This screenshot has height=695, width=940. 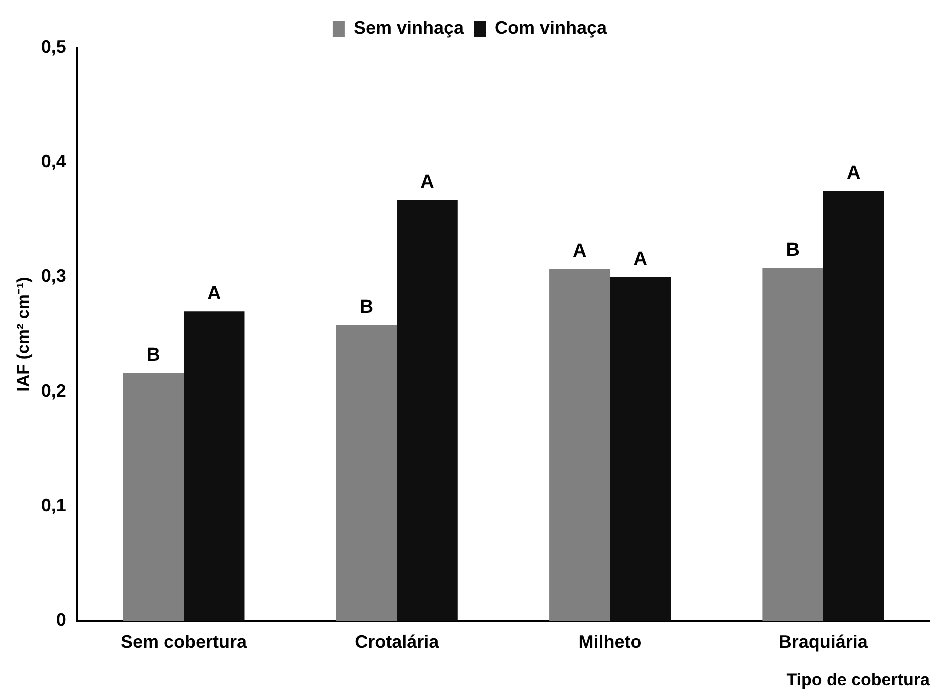 What do you see at coordinates (61, 620) in the screenshot?
I see `y-tick-label: 0` at bounding box center [61, 620].